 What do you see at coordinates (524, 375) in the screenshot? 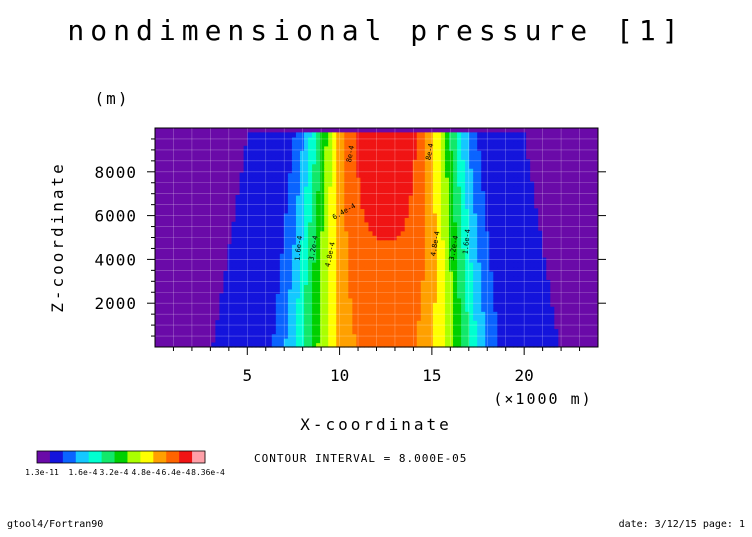
I see `x-tick-label: 20` at bounding box center [524, 375].